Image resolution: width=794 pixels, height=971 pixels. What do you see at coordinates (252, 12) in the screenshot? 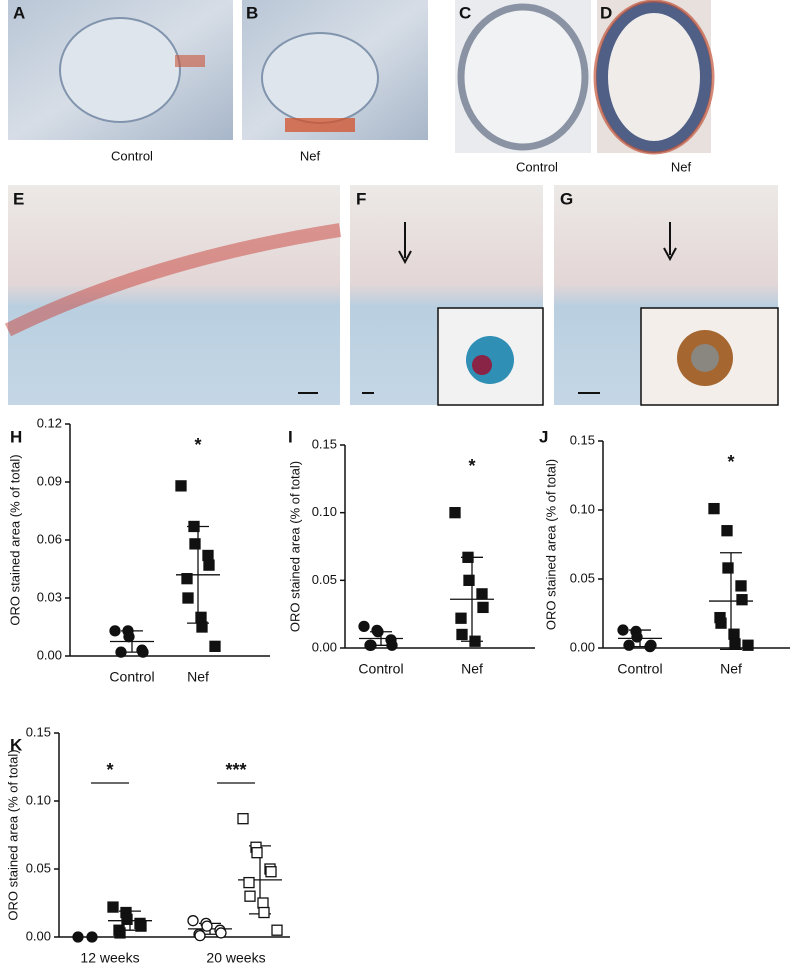
I see `panel-label: B` at bounding box center [252, 12].